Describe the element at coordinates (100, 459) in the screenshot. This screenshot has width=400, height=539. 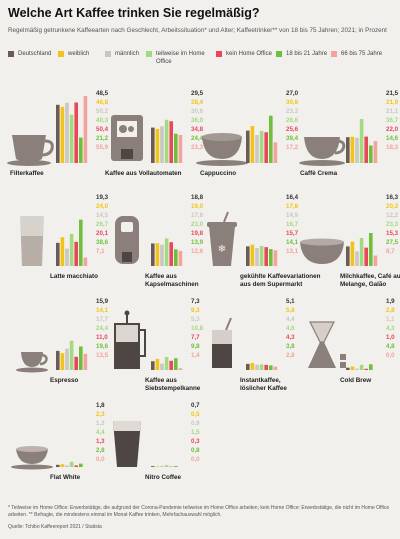
I see `value-label: 0,0` at that location.